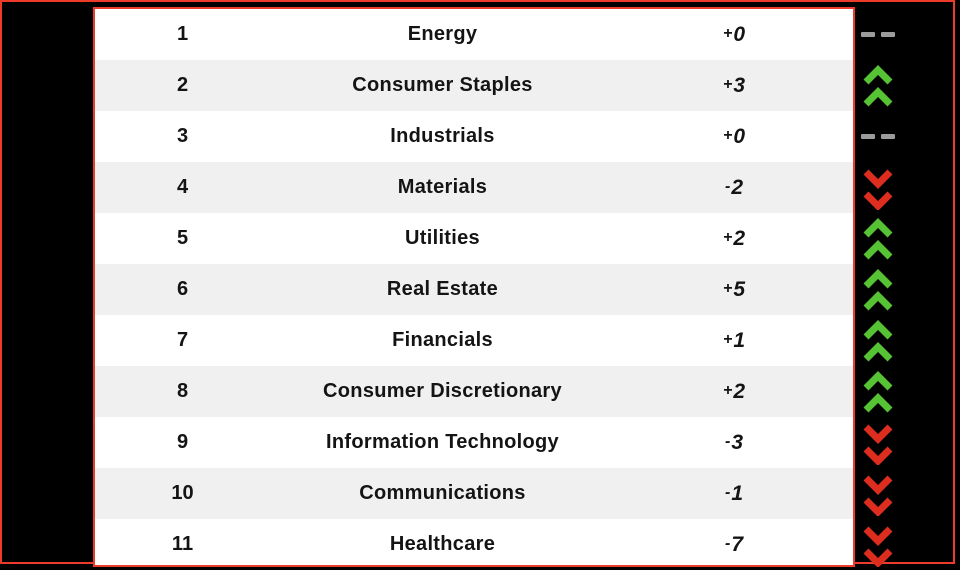 The height and width of the screenshot is (570, 960). Describe the element at coordinates (737, 544) in the screenshot. I see `change-number: 7` at that location.